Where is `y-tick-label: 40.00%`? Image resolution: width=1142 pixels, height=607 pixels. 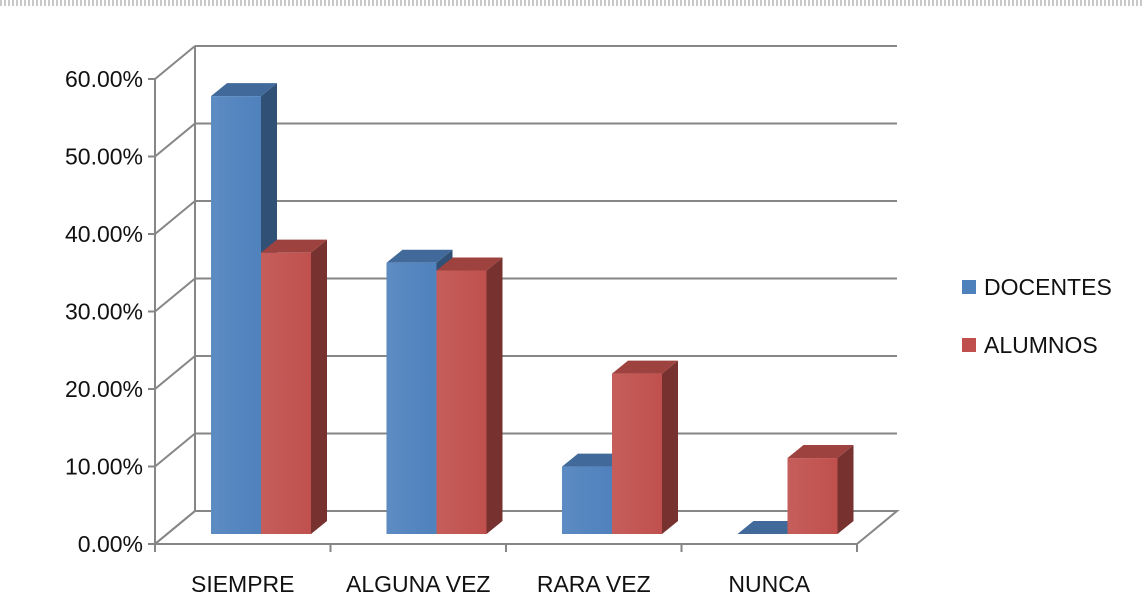
y-tick-label: 40.00% is located at coordinates (104, 234).